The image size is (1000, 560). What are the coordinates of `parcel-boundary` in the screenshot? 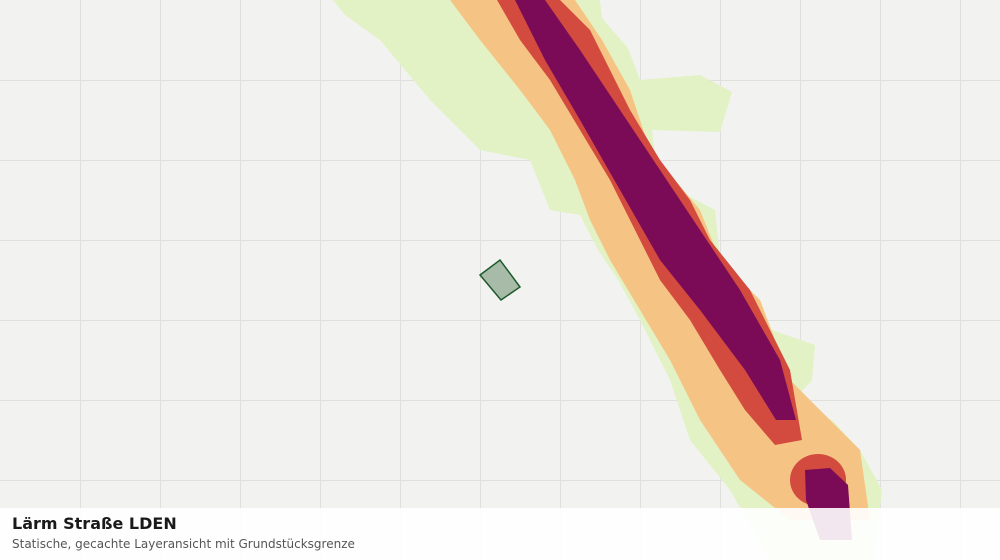 It's located at (500, 280).